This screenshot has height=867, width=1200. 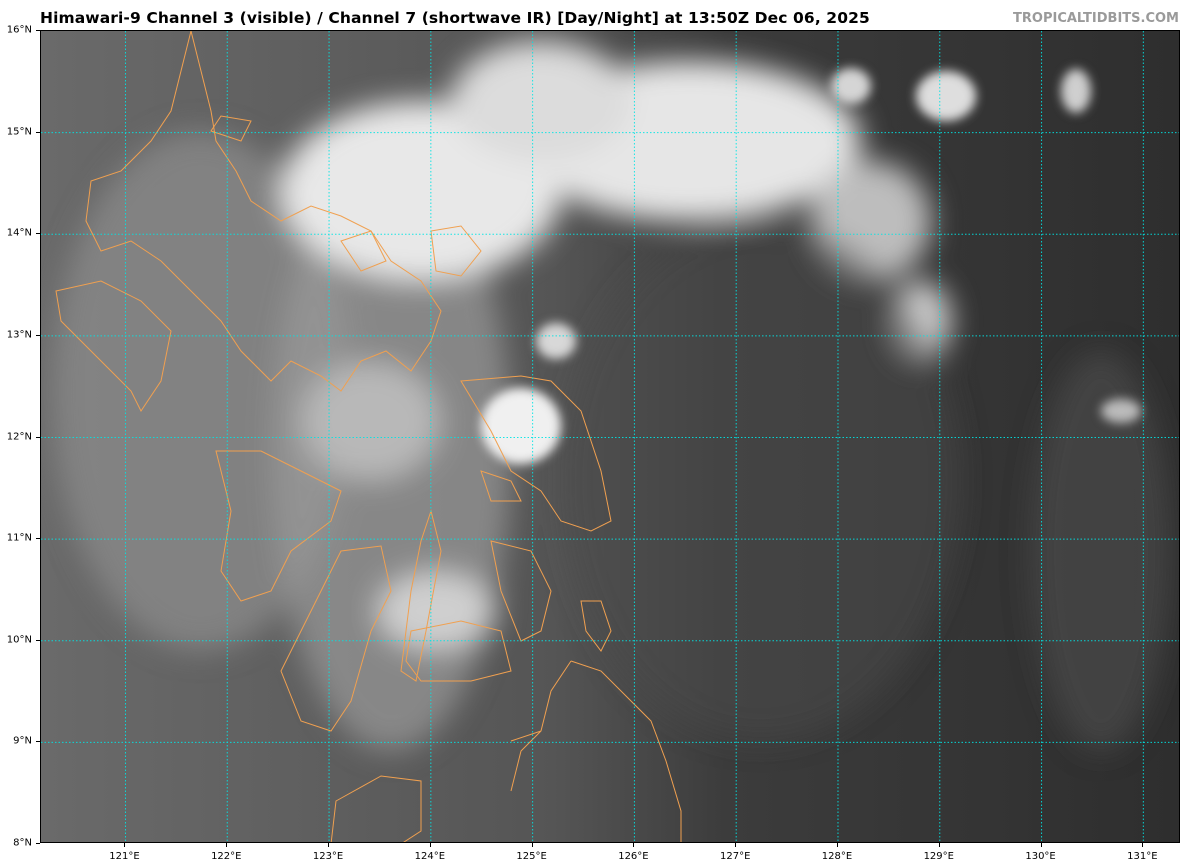 I want to click on lon-tick-label: 127°E, so click(x=735, y=856).